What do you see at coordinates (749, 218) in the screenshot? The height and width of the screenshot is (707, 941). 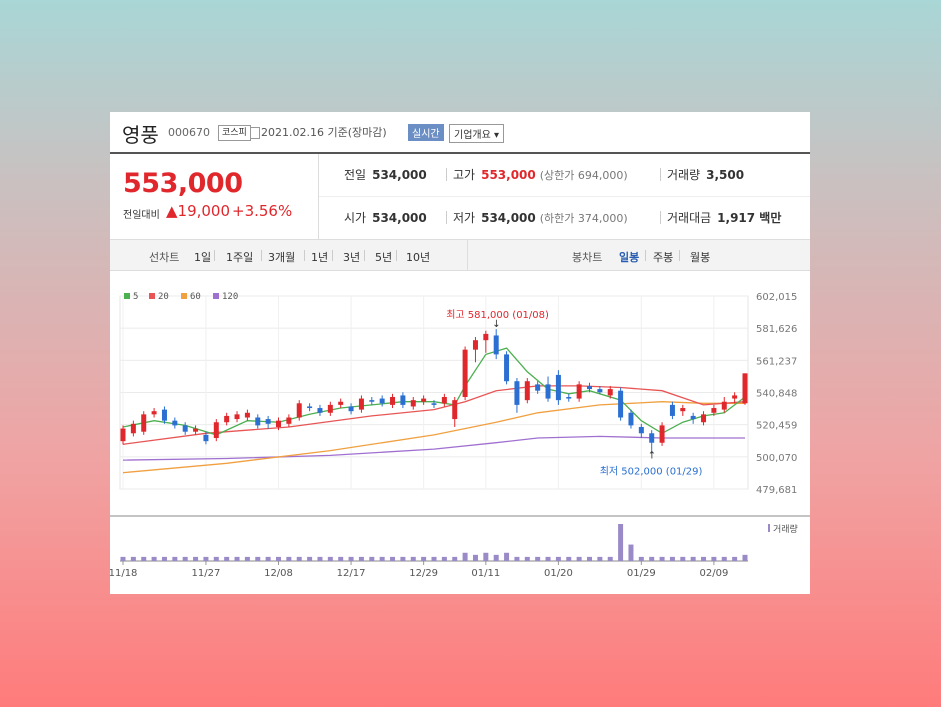 I see `amount-value: 1,917 백만` at bounding box center [749, 218].